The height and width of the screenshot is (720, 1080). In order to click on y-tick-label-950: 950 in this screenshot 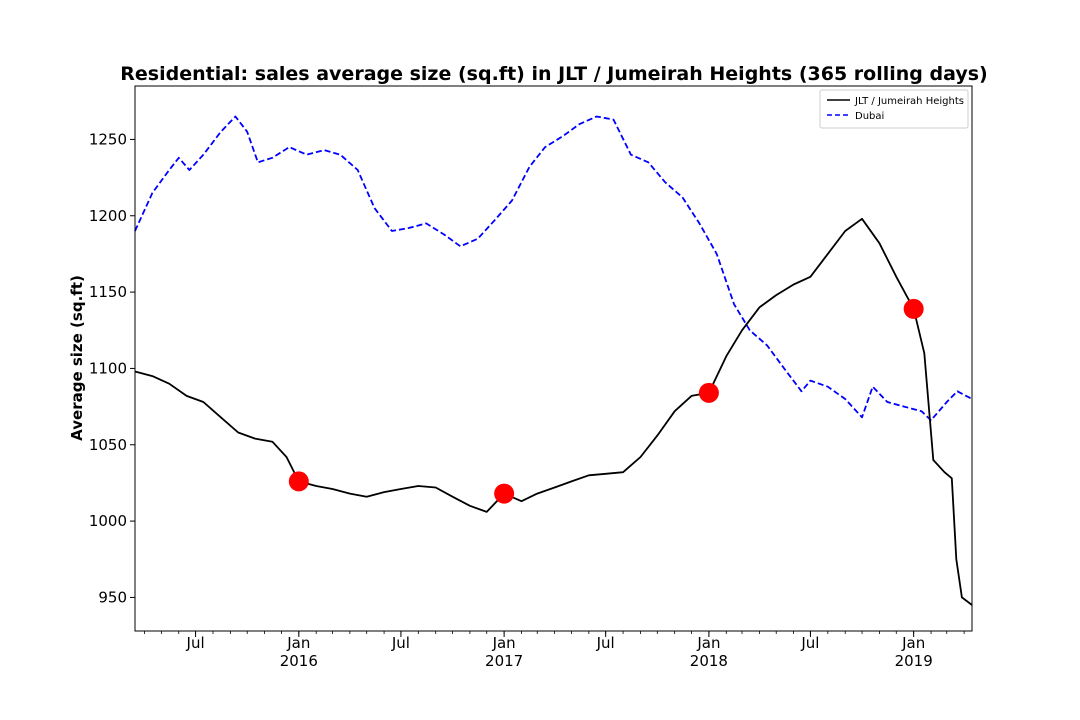, I will do `click(112, 597)`.